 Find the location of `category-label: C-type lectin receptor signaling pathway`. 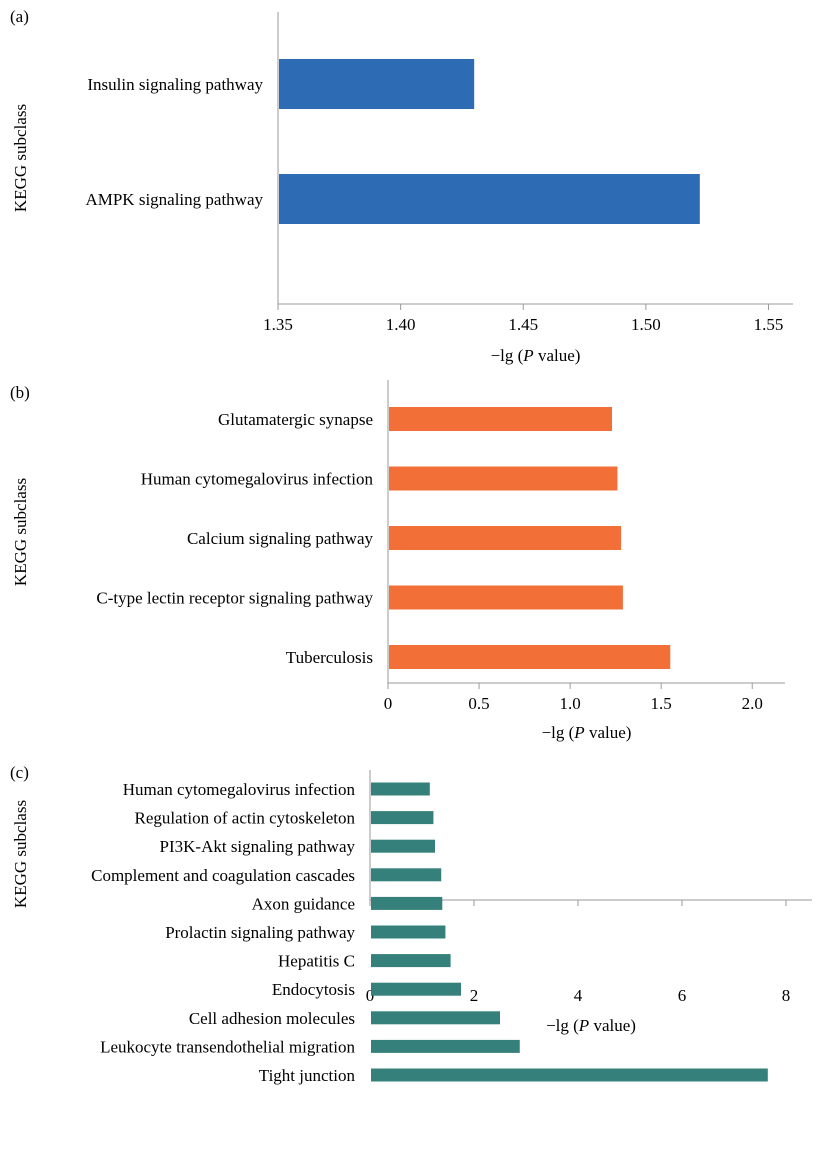

category-label: C-type lectin receptor signaling pathway is located at coordinates (234, 598).